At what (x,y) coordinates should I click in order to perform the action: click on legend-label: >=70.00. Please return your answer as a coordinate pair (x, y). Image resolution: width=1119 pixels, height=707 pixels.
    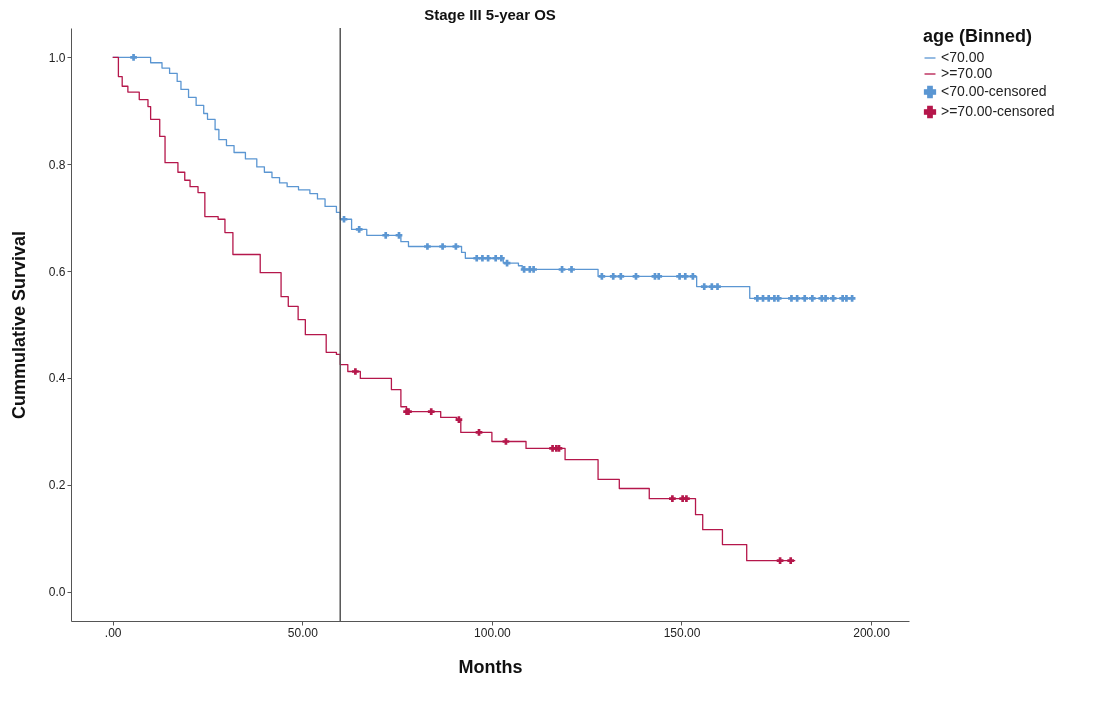
    Looking at the image, I should click on (967, 73).